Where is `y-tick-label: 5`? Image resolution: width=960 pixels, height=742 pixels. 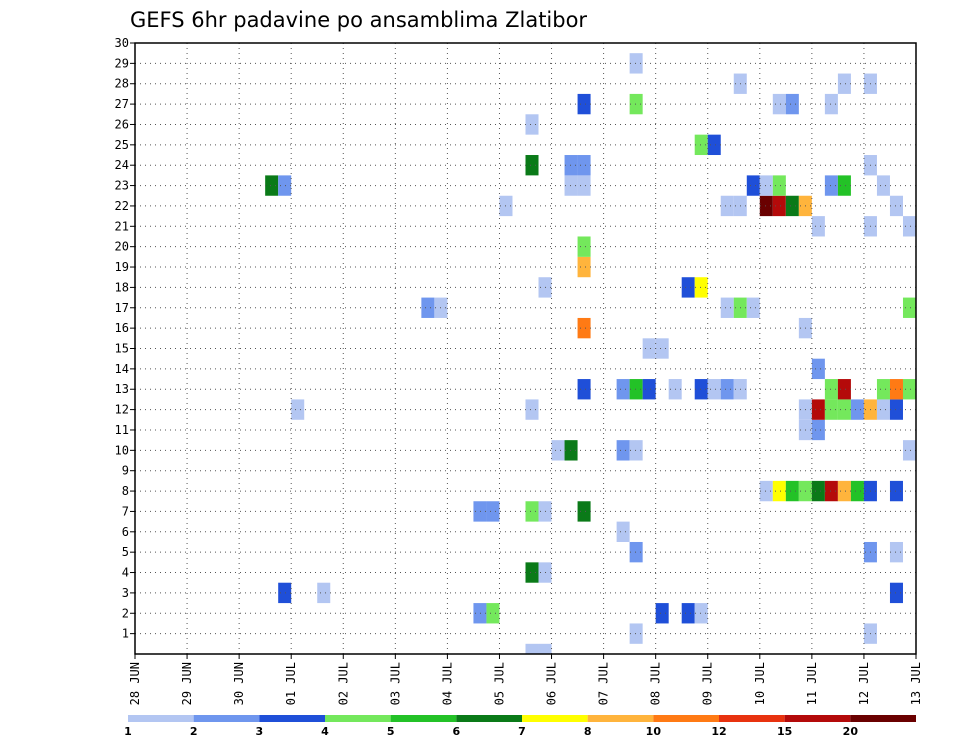
y-tick-label: 5 is located at coordinates (125, 552).